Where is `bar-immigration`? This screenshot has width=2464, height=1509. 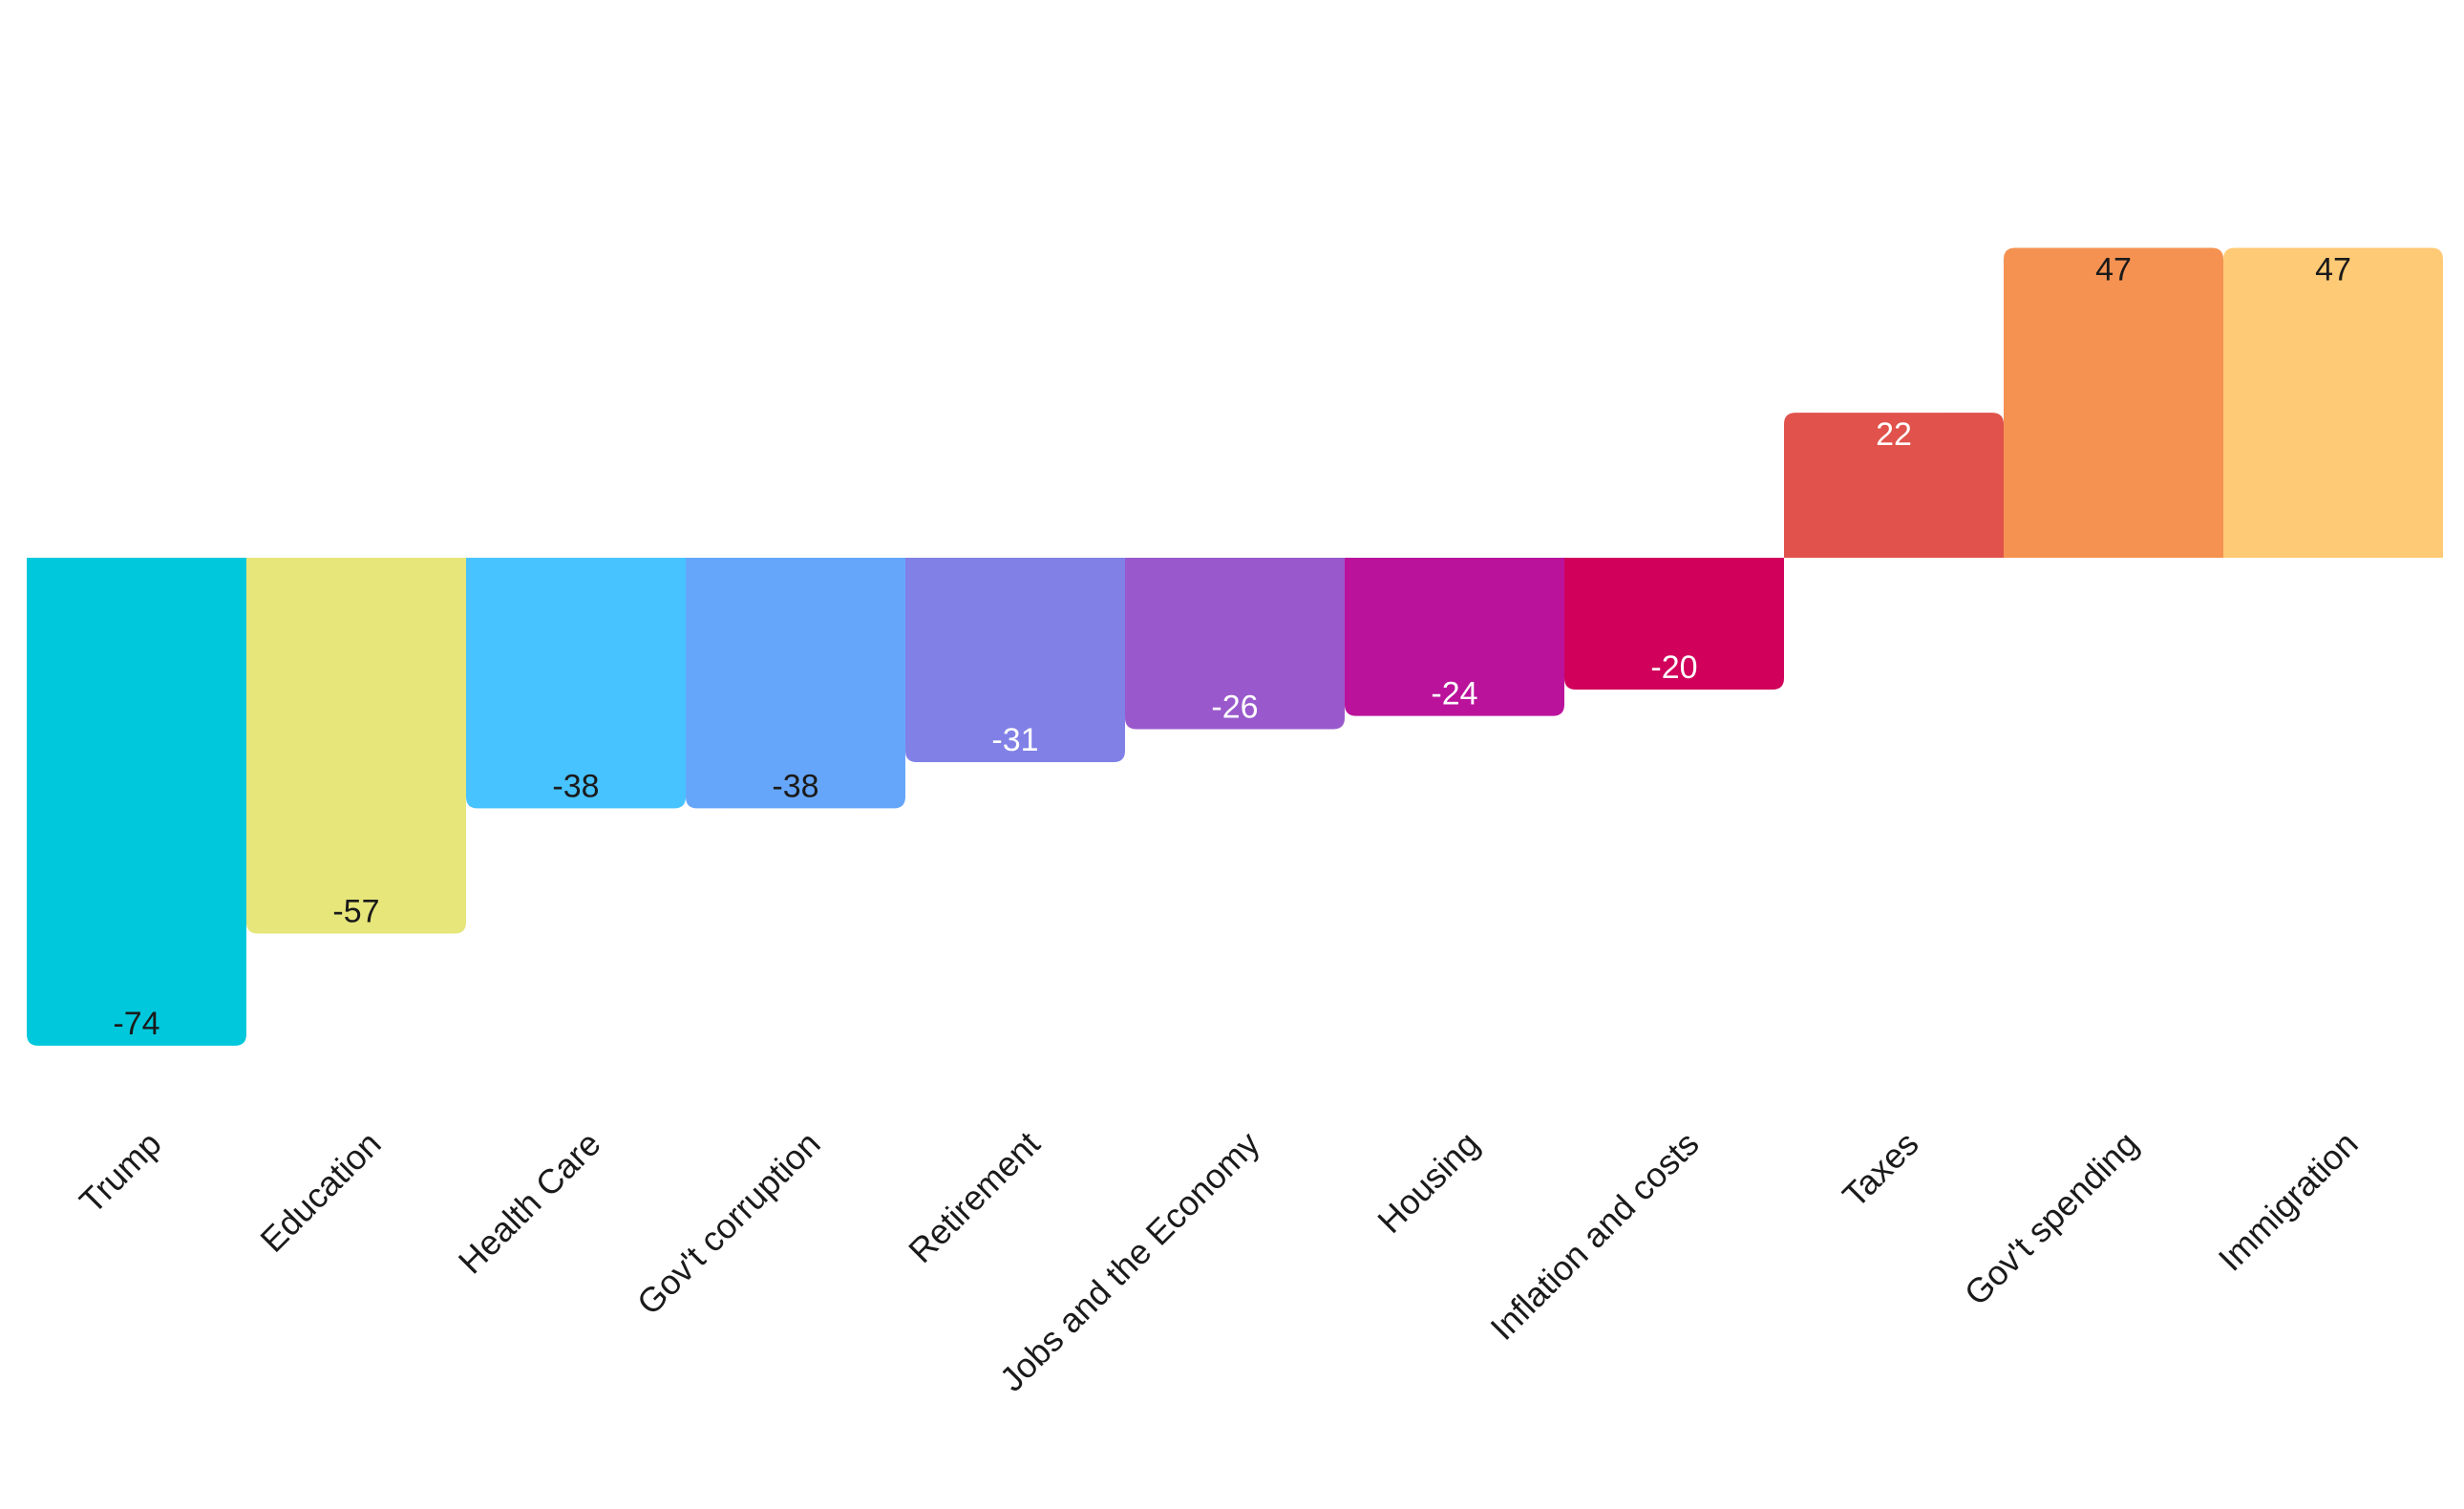 bar-immigration is located at coordinates (2333, 402).